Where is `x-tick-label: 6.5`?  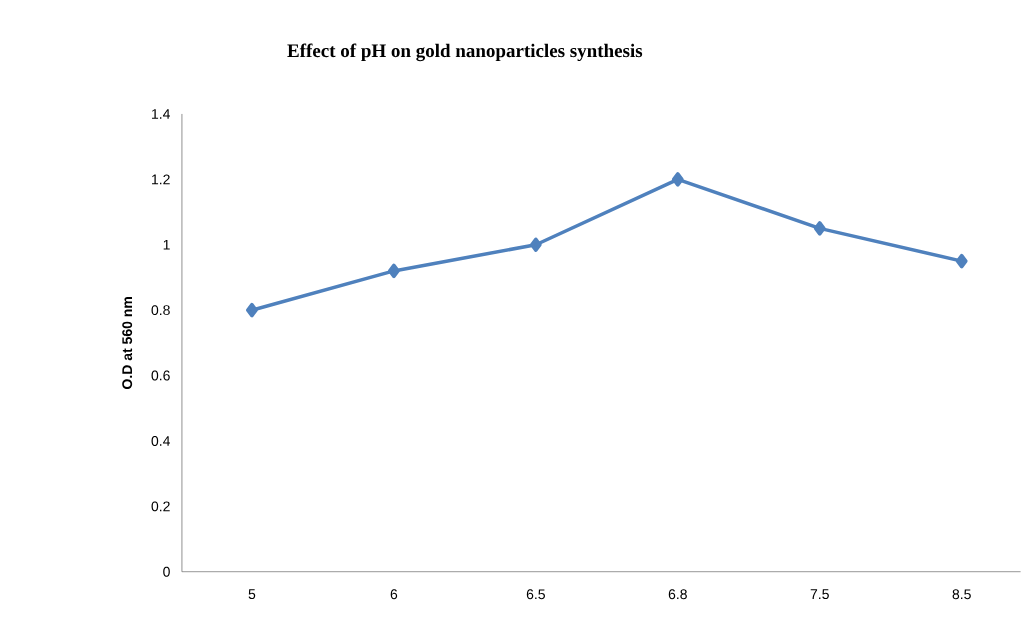
x-tick-label: 6.5 is located at coordinates (535, 594).